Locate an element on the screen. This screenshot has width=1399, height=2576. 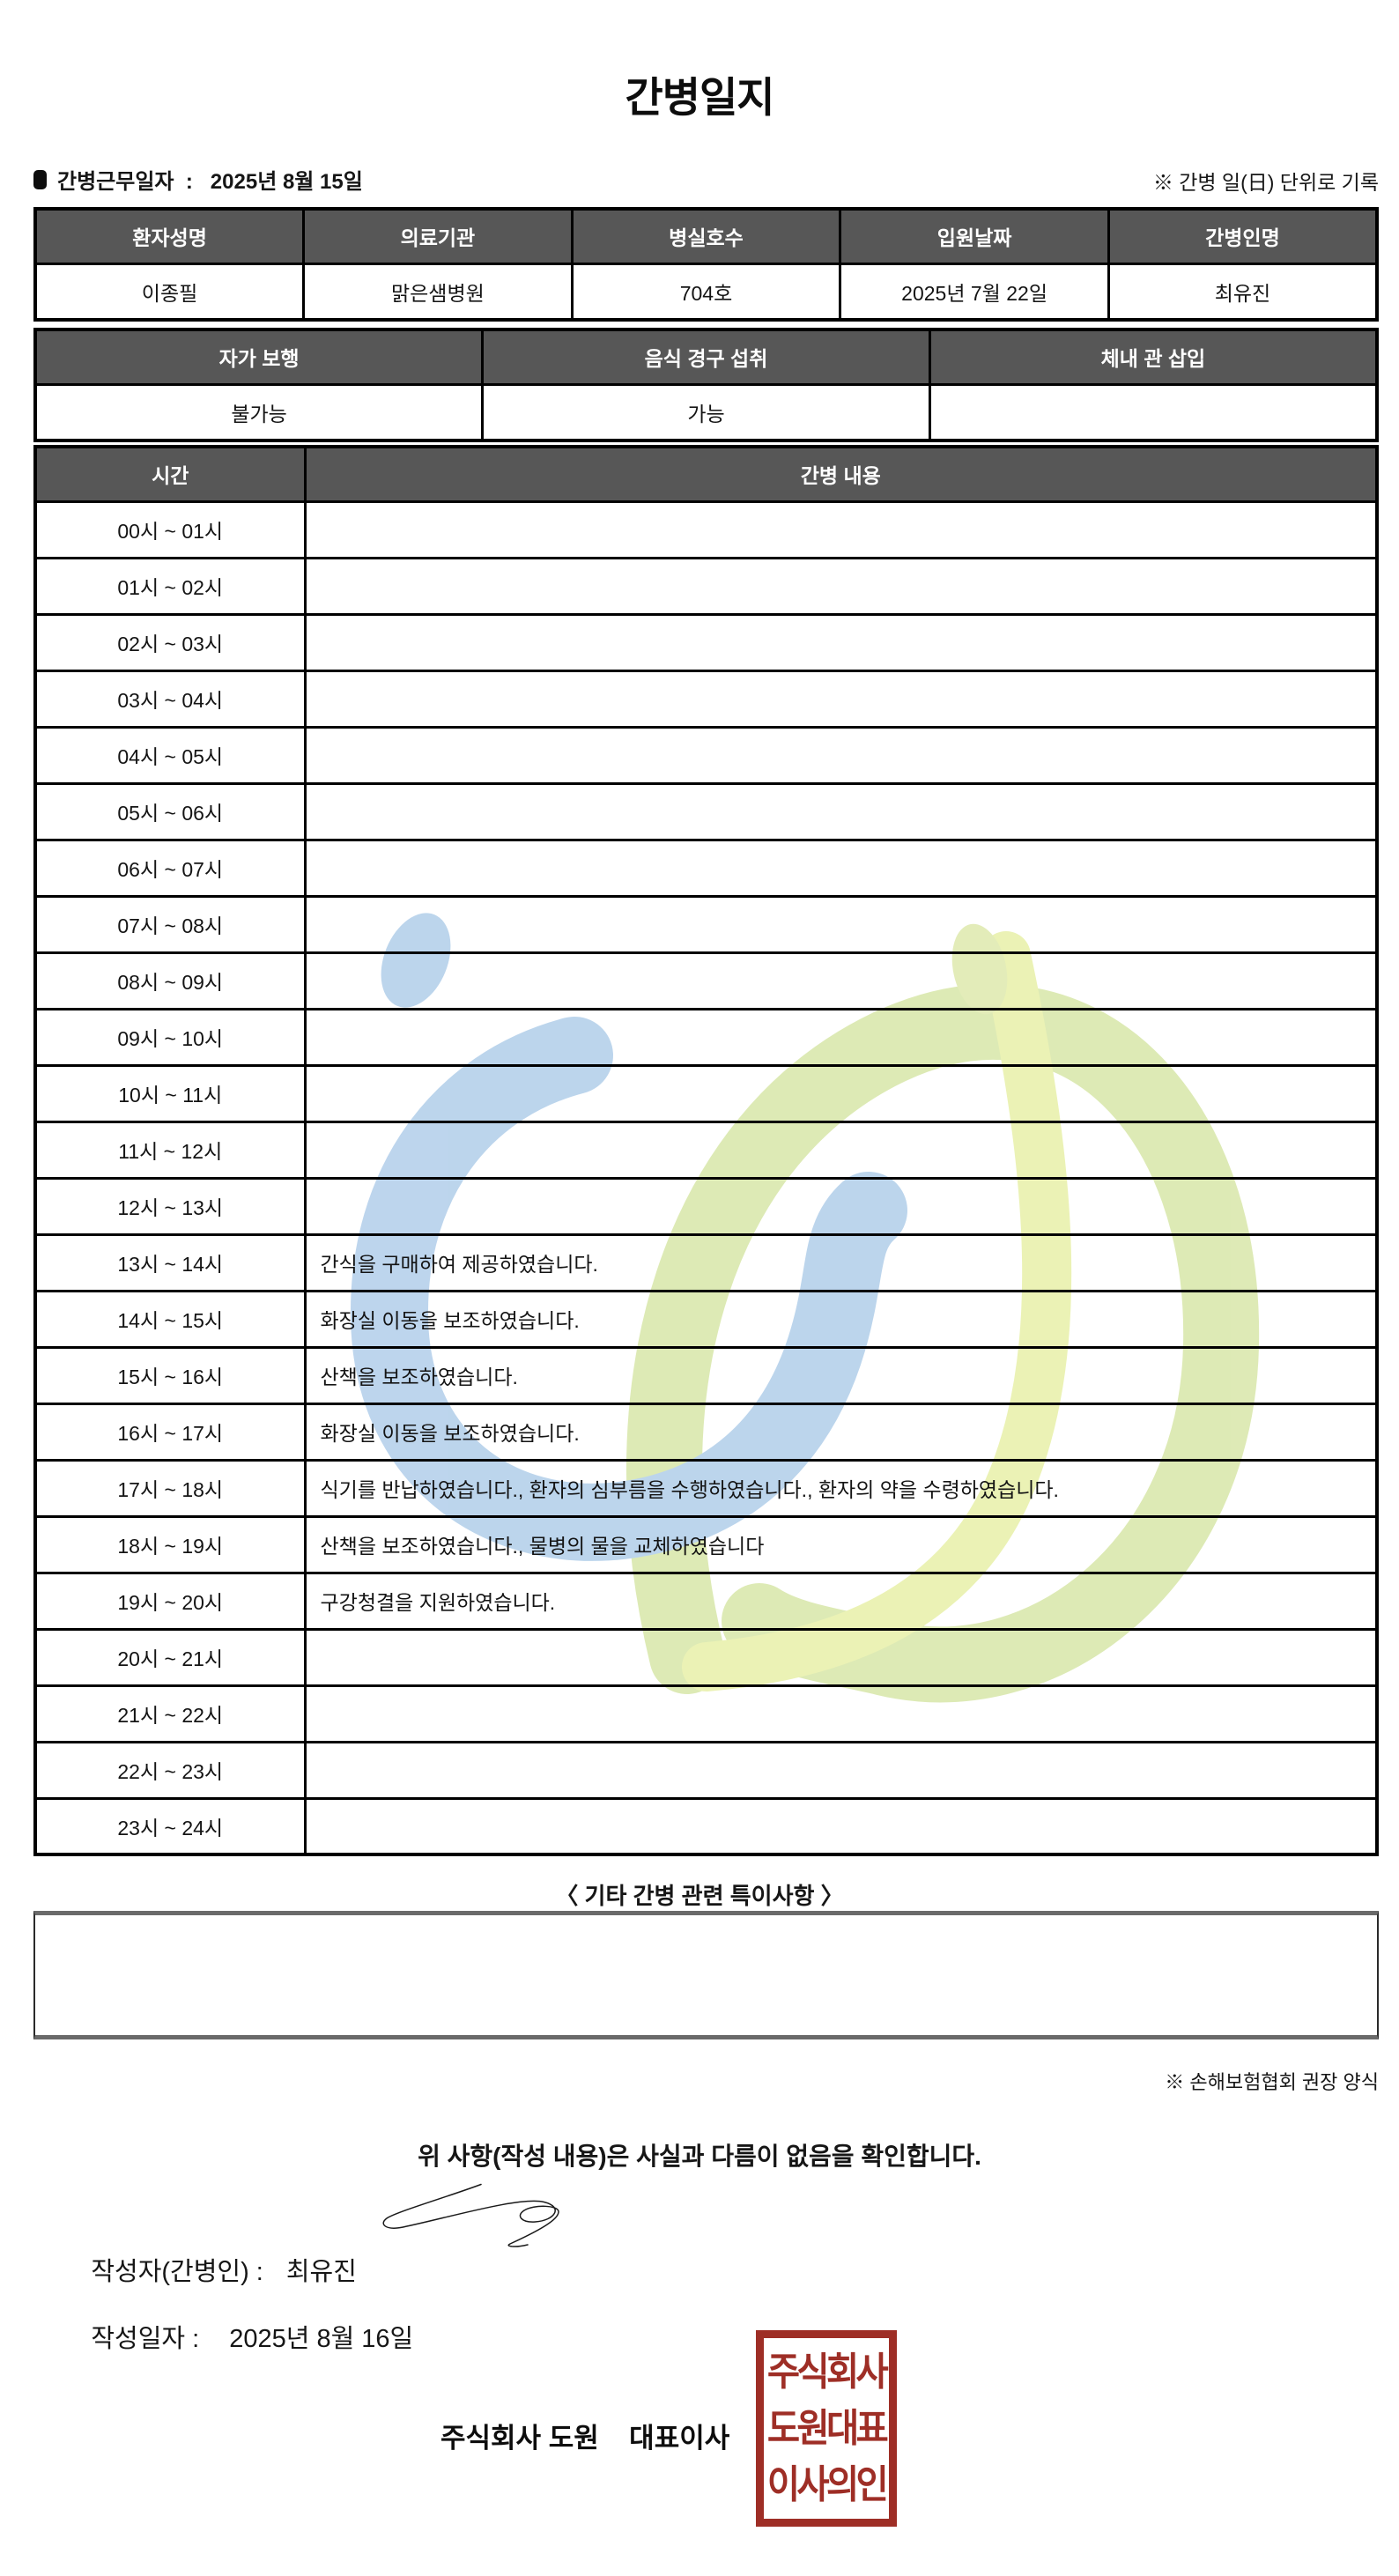
care-work-date: 간병근무일자 : 2025년 8월 15일 is located at coordinates (198, 179).